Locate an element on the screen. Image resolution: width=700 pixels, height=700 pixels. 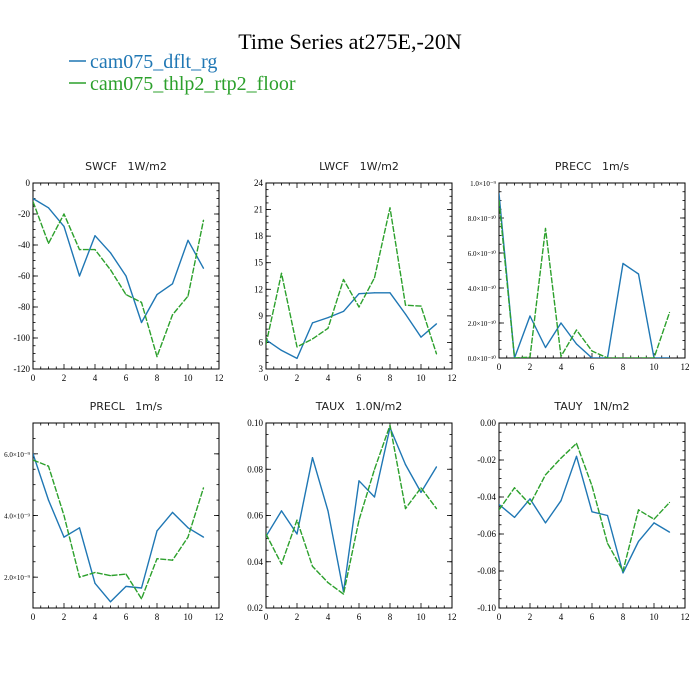
y-tick-label: 2.0×10⁻¹⁰ is located at coordinates (482, 324).